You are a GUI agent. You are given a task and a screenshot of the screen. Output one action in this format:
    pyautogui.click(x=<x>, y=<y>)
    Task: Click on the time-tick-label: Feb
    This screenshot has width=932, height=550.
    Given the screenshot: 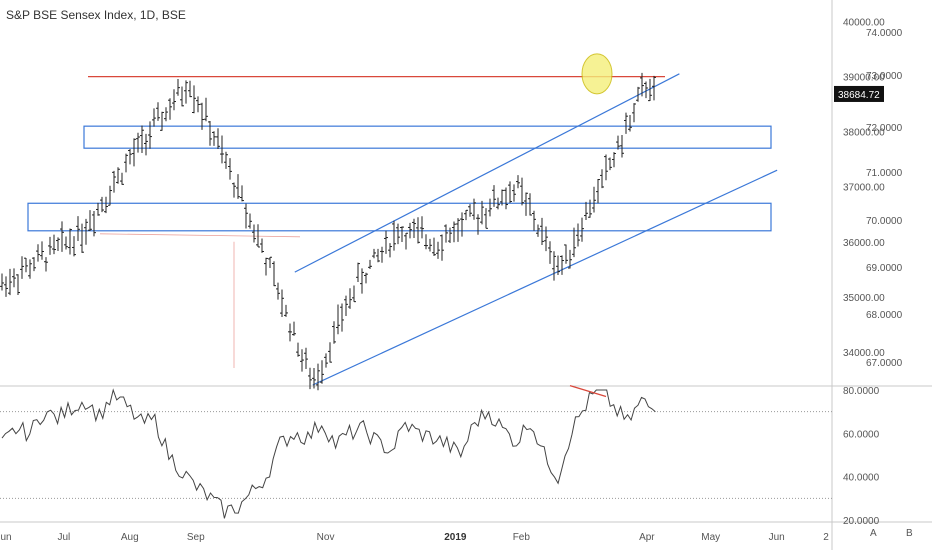 What is the action you would take?
    pyautogui.click(x=522, y=537)
    